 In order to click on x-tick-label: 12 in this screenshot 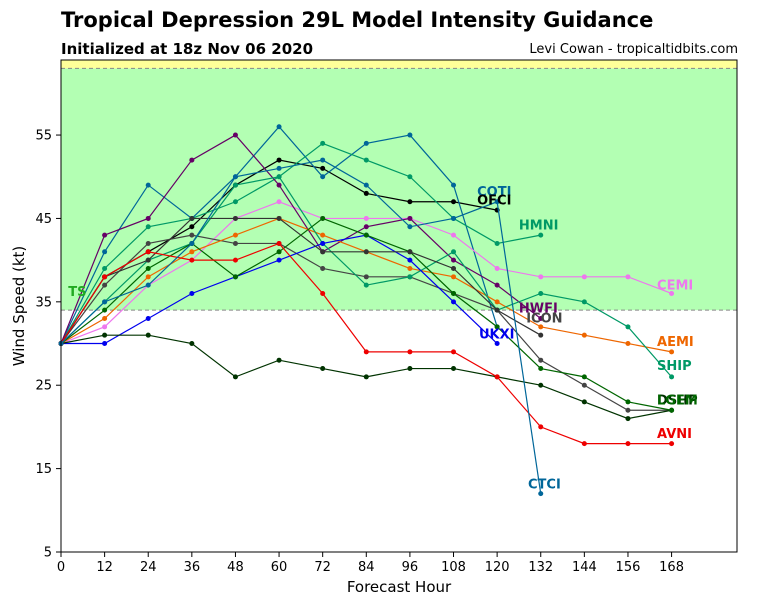, I will do `click(104, 567)`.